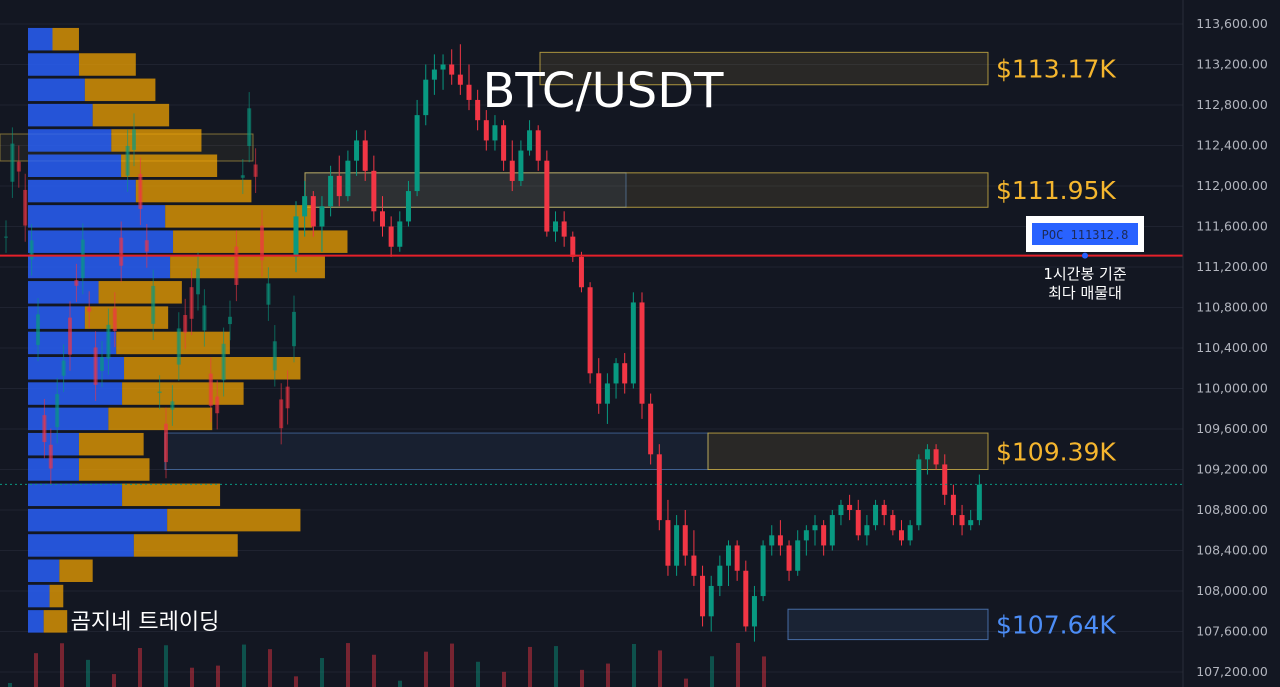 This screenshot has height=687, width=1280. I want to click on watermark-text: 곰지네 트레이딩, so click(145, 622).